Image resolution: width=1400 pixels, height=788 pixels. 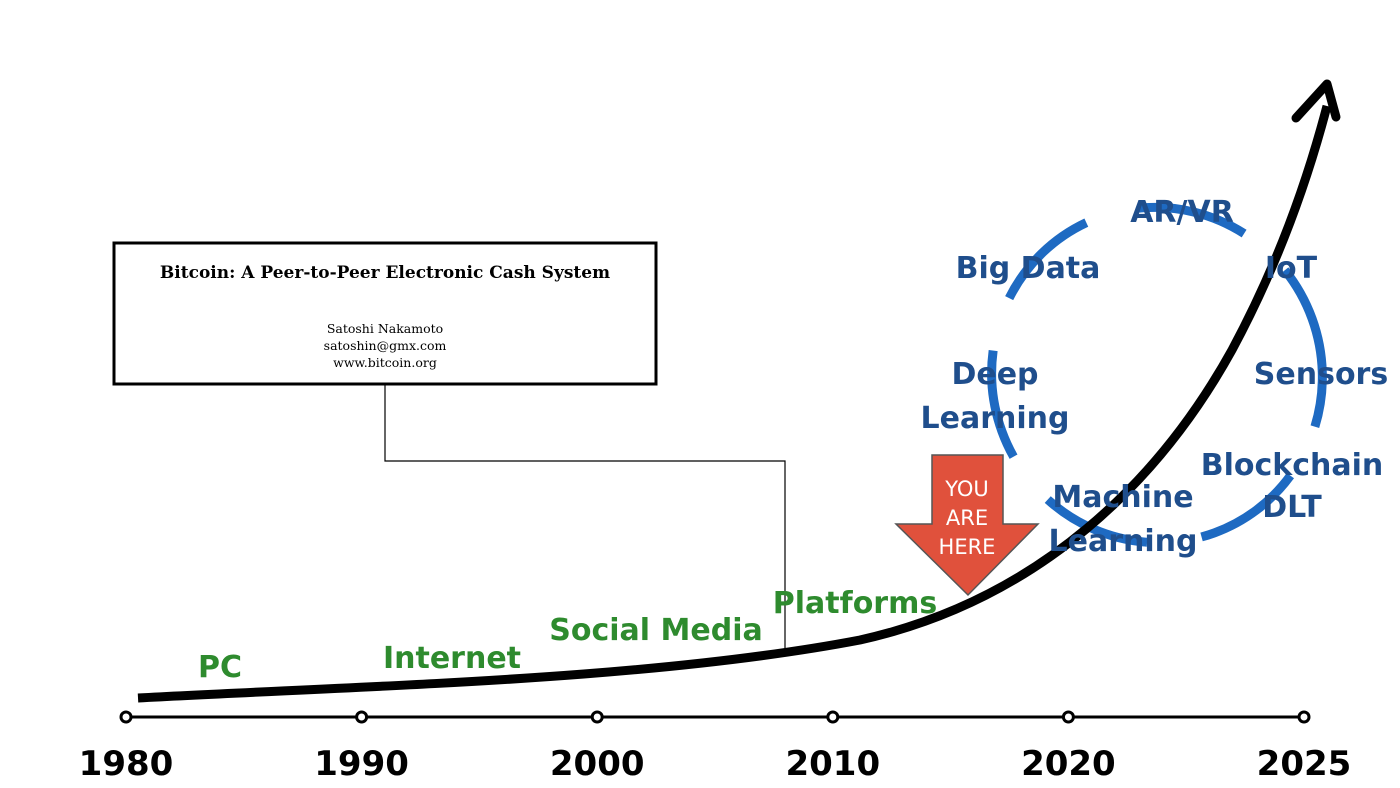 I want to click on tech-label-deep-learning: Learning, so click(x=995, y=418).